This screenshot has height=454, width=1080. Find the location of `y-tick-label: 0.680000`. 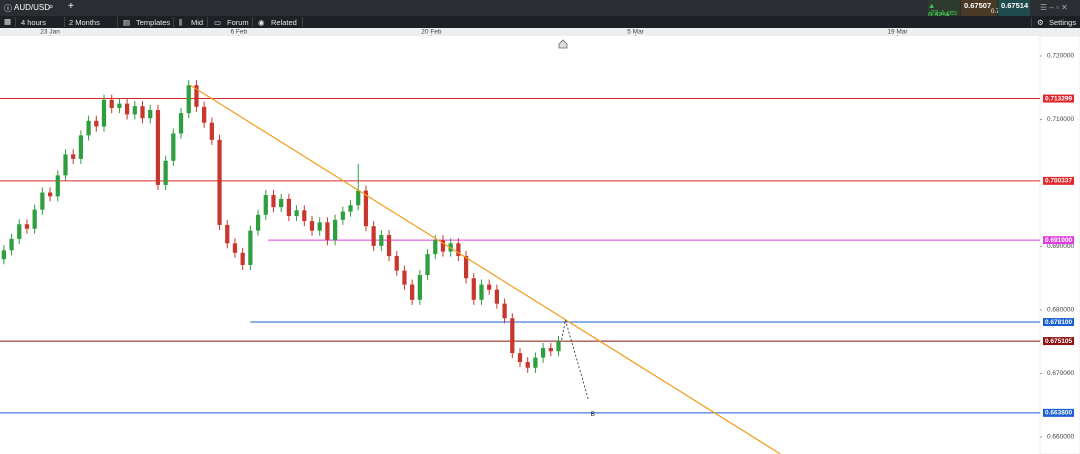

y-tick-label: 0.680000 is located at coordinates (1060, 310).